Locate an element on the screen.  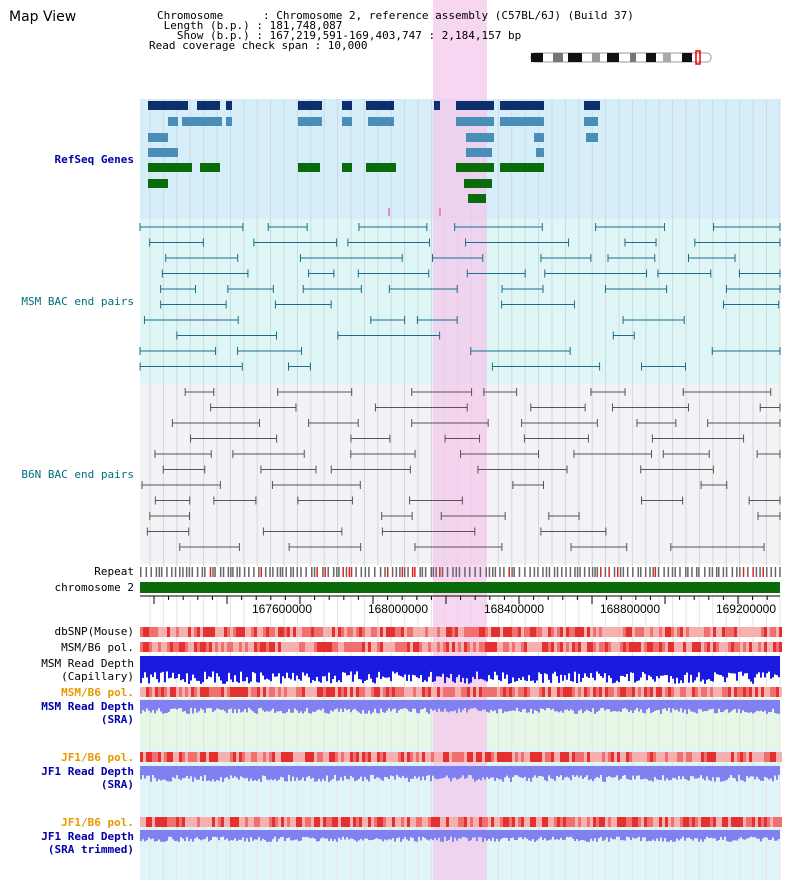
track-label-b6n-bac: B6N BAC end pairs is located at coordinates (77, 474).